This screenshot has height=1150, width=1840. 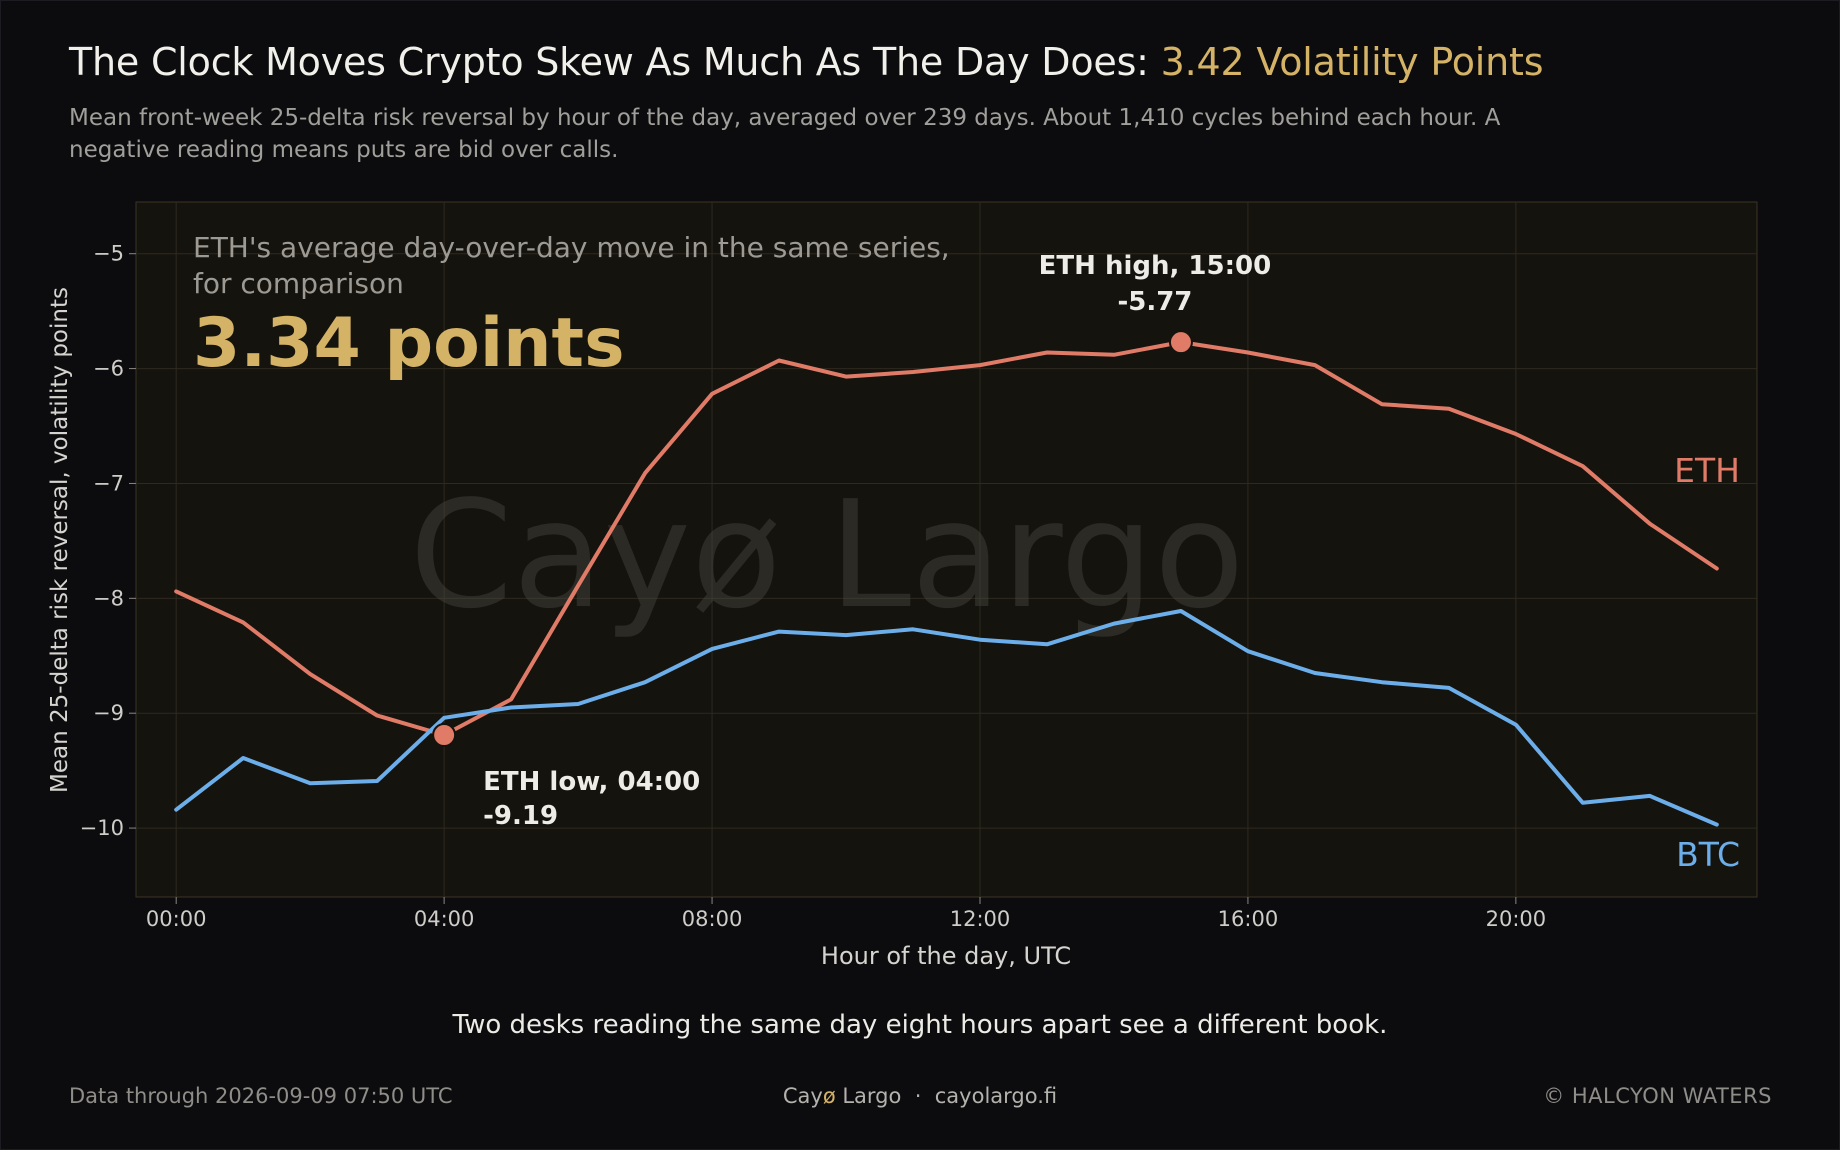 What do you see at coordinates (444, 919) in the screenshot?
I see `x-tick-label: 04:00` at bounding box center [444, 919].